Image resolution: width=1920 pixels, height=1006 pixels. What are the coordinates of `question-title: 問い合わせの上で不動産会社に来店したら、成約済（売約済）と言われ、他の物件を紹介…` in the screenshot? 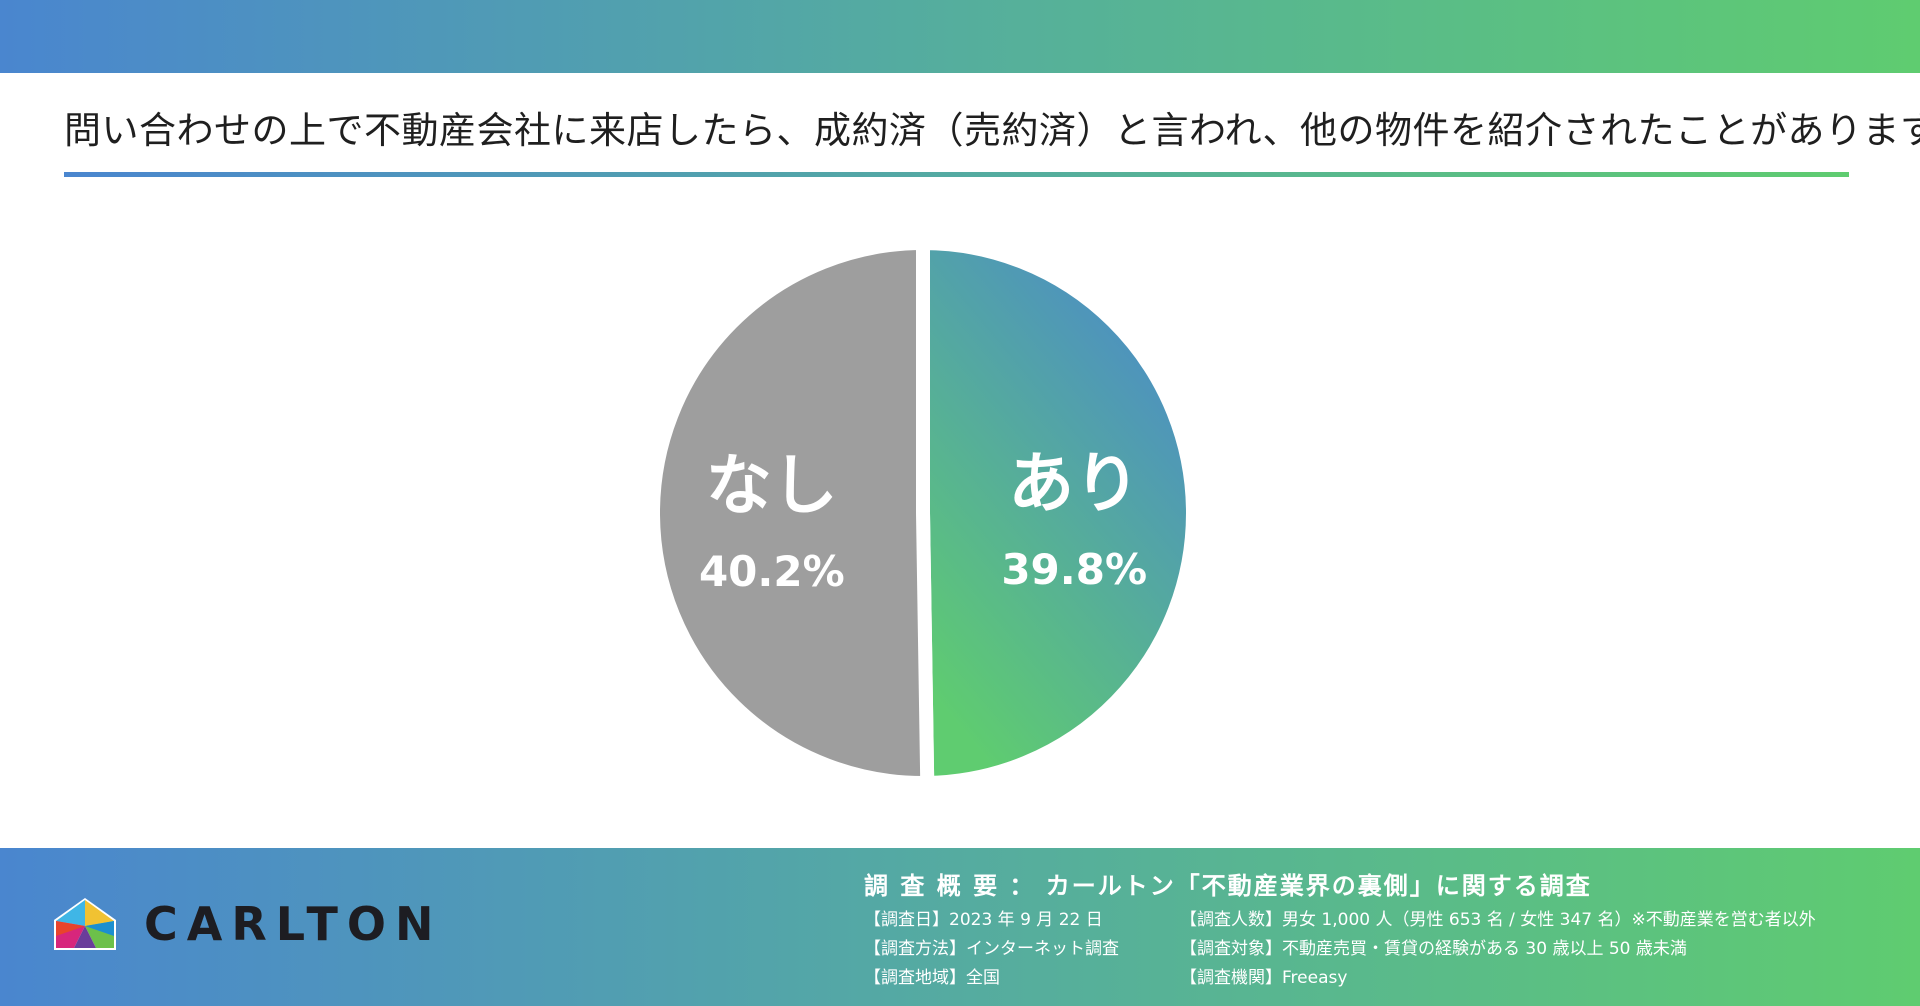 It's located at (992, 130).